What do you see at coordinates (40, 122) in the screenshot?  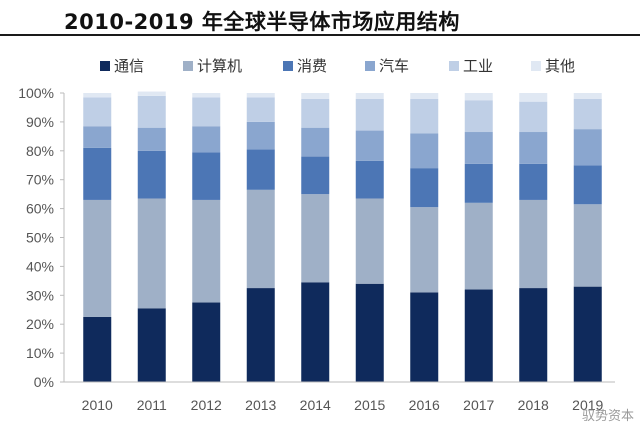 I see `y-tick-label: 90%` at bounding box center [40, 122].